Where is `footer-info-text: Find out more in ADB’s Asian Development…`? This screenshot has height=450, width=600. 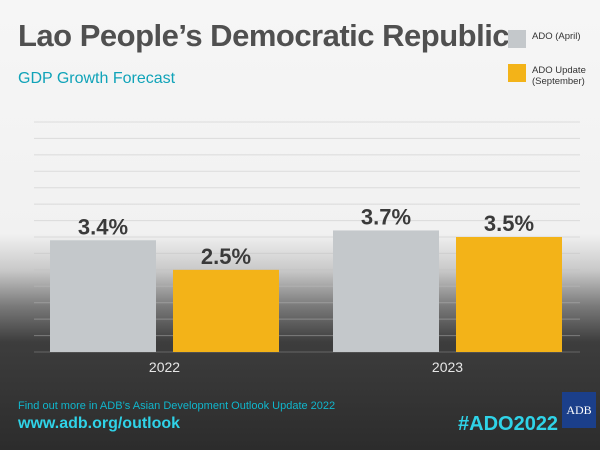
footer-info-text: Find out more in ADB’s Asian Development… is located at coordinates (177, 406).